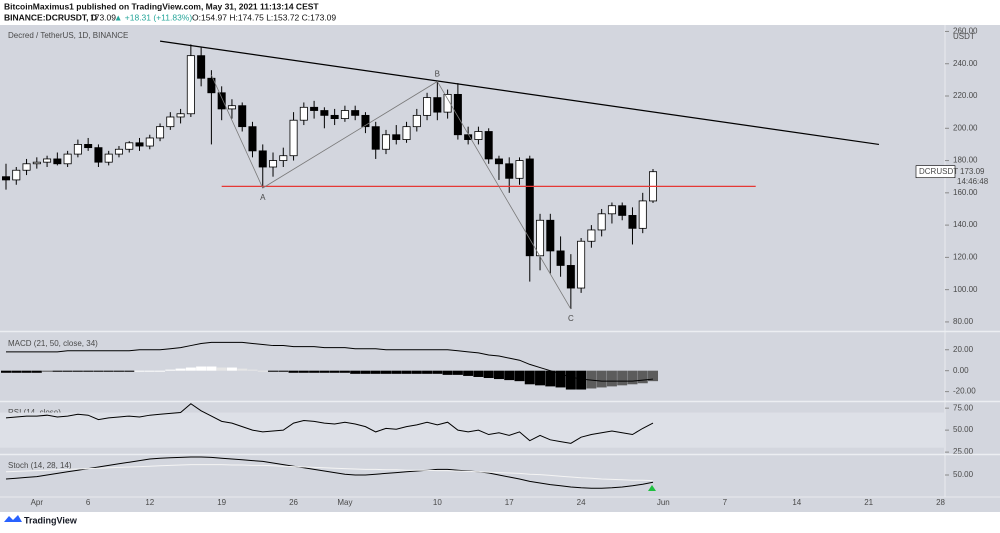  Describe the element at coordinates (519, 93) in the screenshot. I see `drawn-line` at that location.